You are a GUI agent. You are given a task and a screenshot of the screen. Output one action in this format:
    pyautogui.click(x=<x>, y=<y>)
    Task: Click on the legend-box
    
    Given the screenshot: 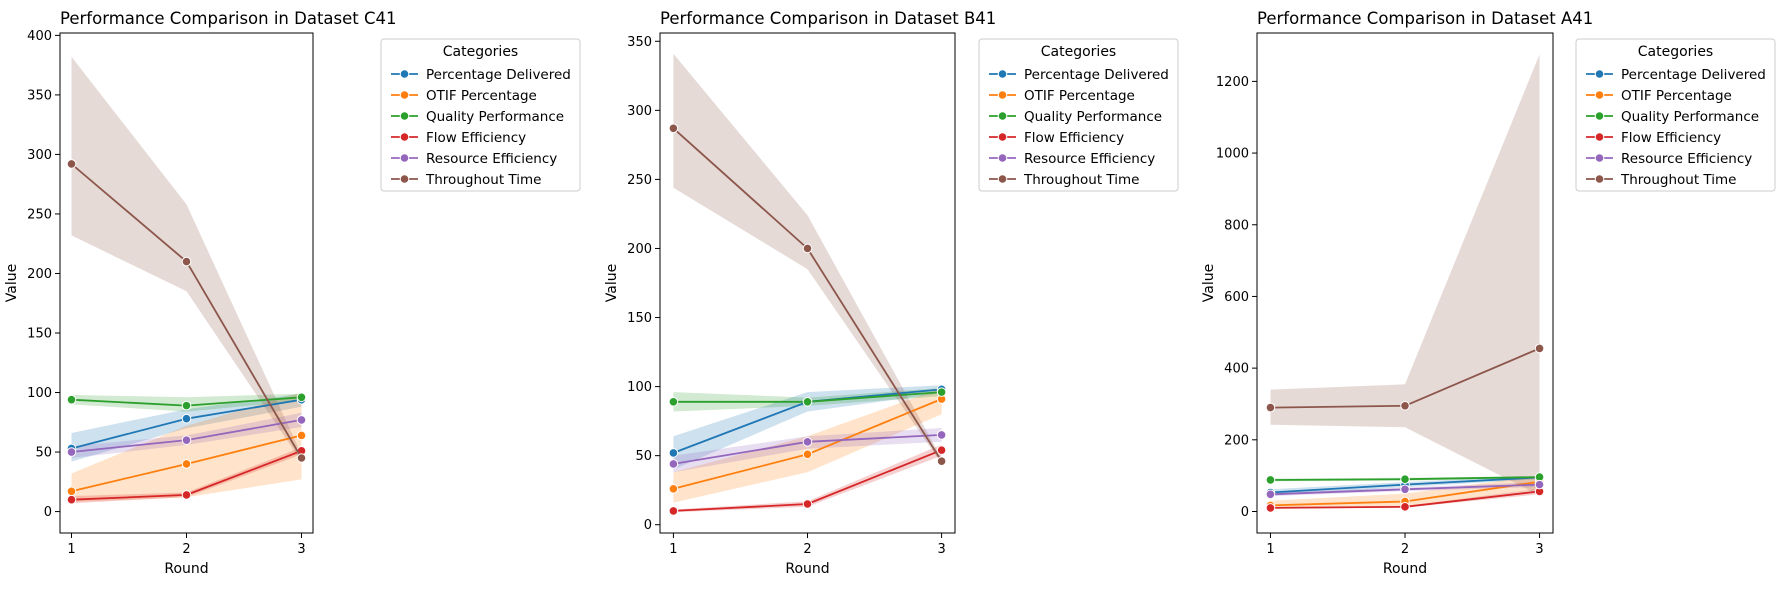 What is the action you would take?
    pyautogui.click(x=1675, y=115)
    